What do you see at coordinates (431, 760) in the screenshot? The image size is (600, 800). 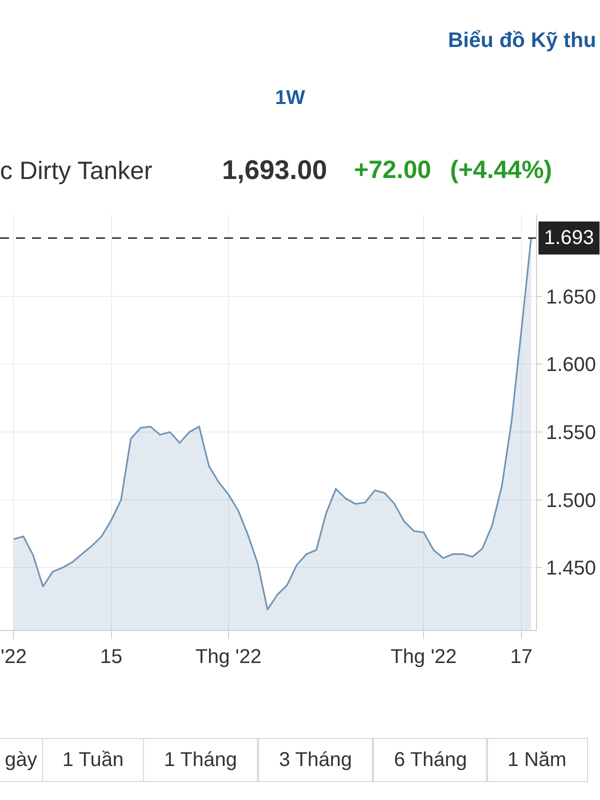 I see `text: 6 Tháng` at bounding box center [431, 760].